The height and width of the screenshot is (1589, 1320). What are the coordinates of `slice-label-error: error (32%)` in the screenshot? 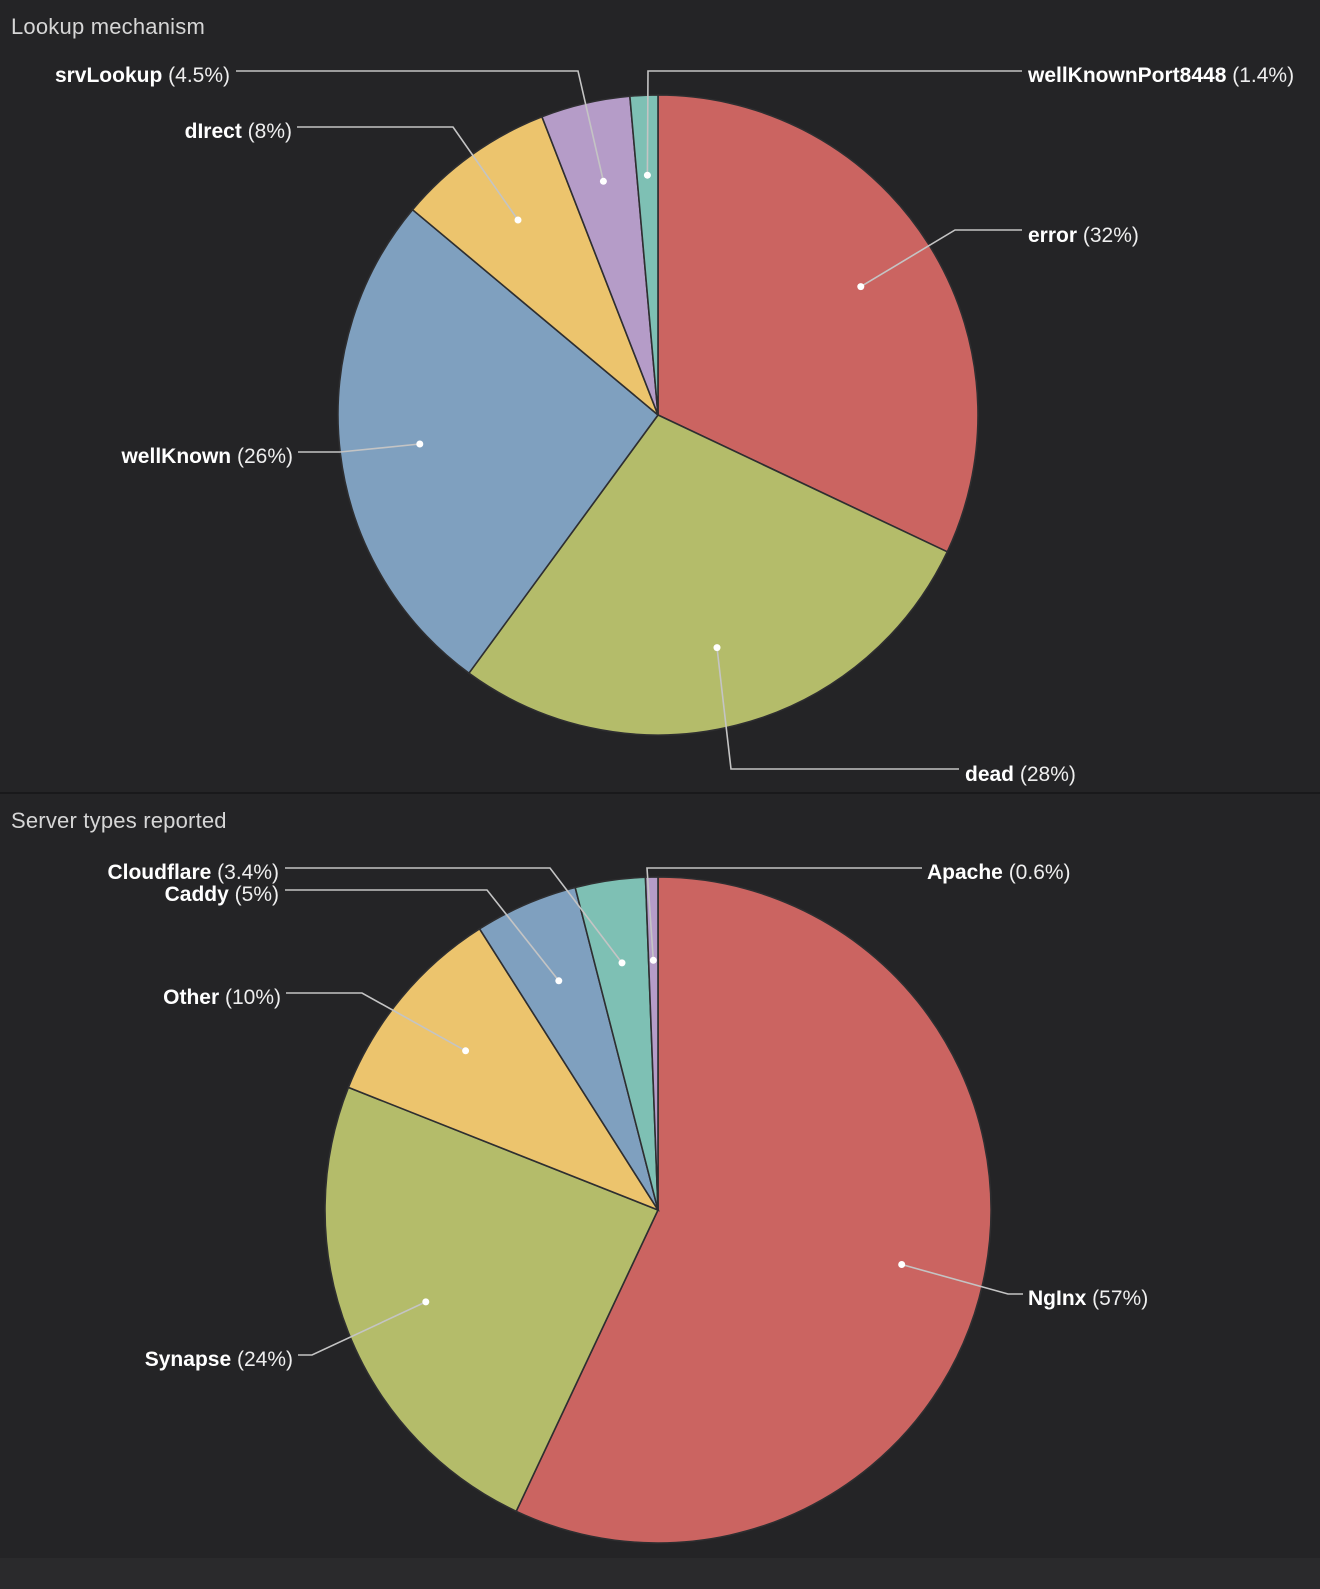 It's located at (1083, 235).